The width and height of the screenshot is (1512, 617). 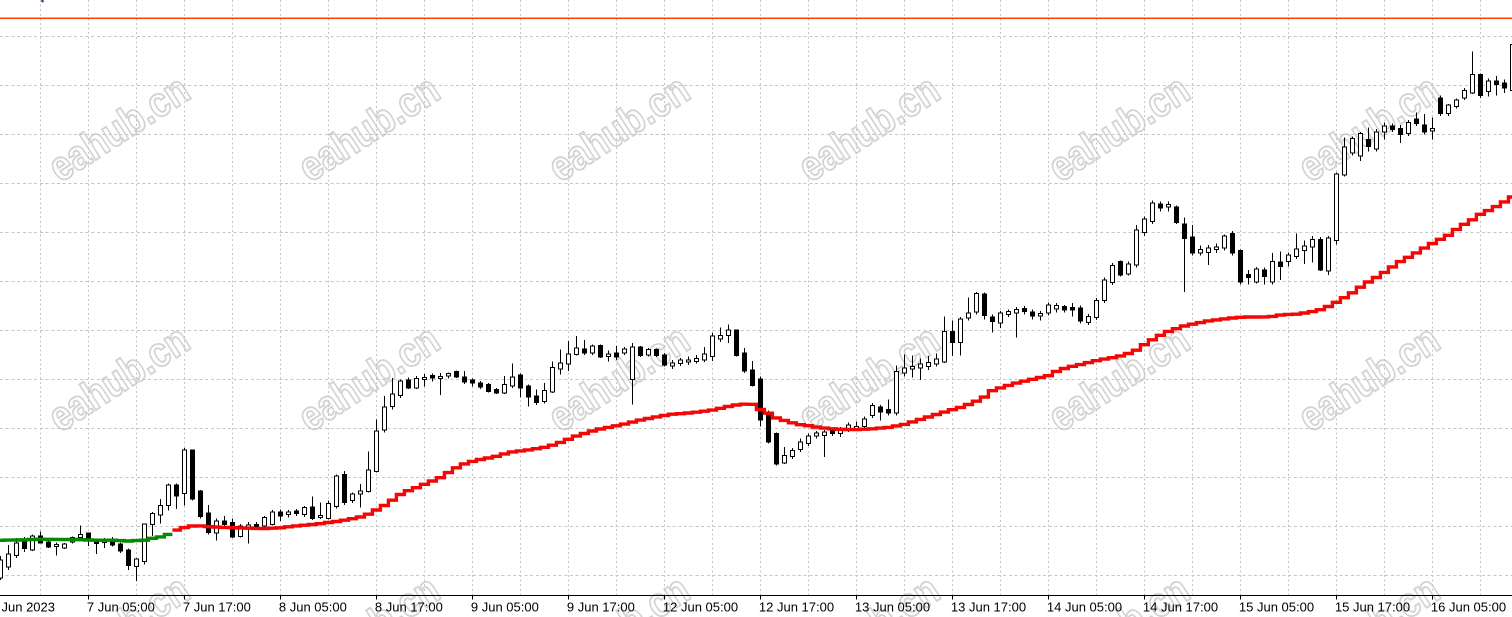 What do you see at coordinates (796, 606) in the screenshot?
I see `svg-text: 12 Jun 17:00` at bounding box center [796, 606].